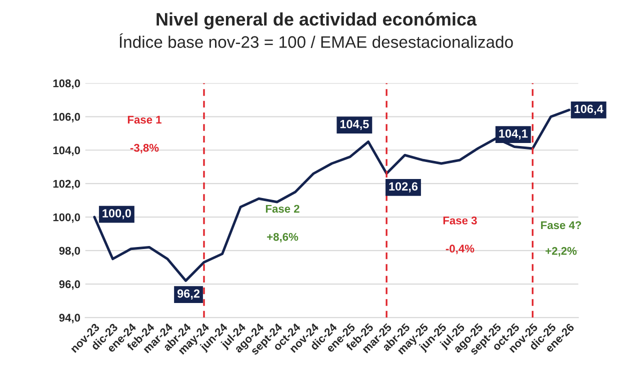 The width and height of the screenshot is (632, 378). Describe the element at coordinates (69, 251) in the screenshot. I see `y-tick-label: 98,0` at that location.